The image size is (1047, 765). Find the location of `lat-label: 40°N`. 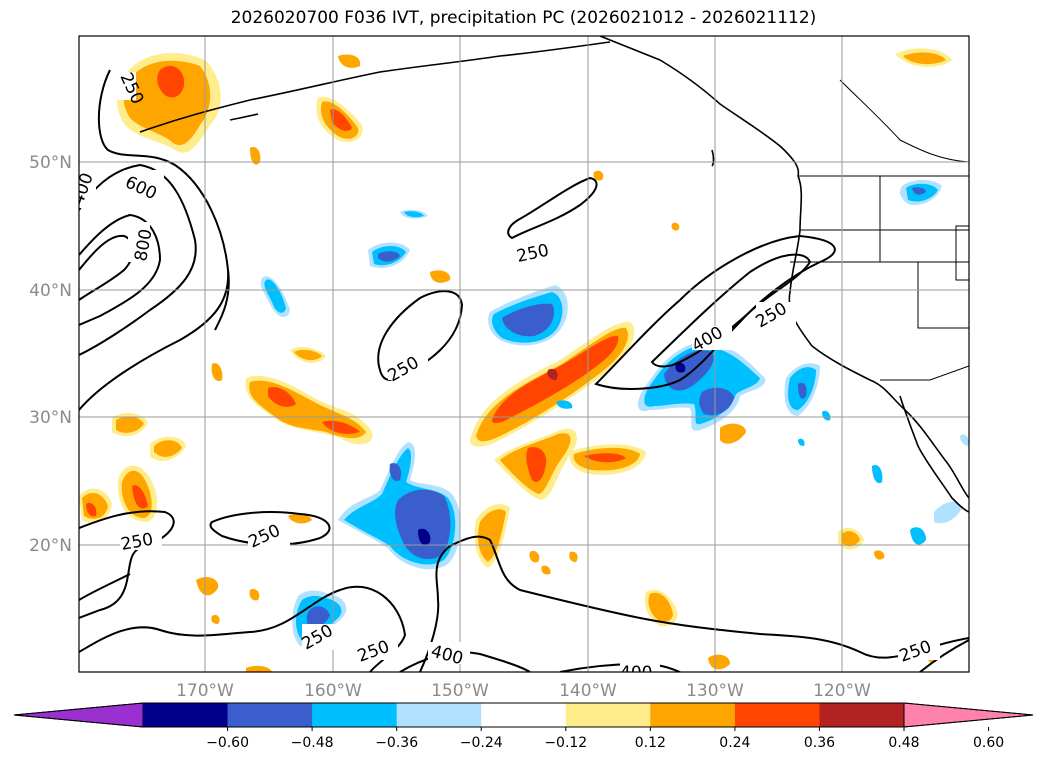

lat-label: 40°N is located at coordinates (50, 291).